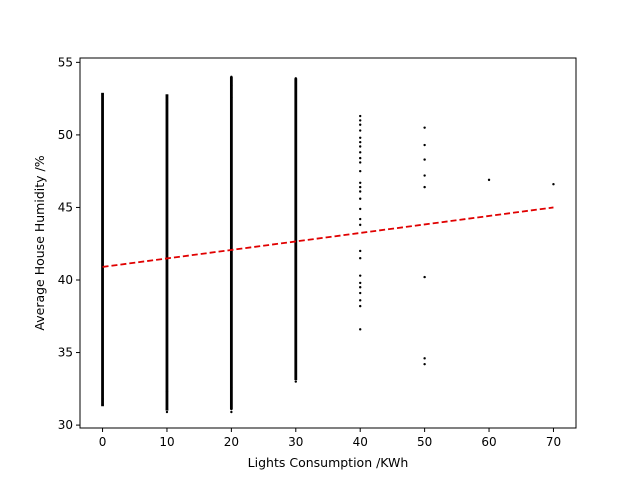 This screenshot has height=480, width=640. What do you see at coordinates (69, 243) in the screenshot?
I see `y-axis: 30 35 40 45 50 55` at bounding box center [69, 243].